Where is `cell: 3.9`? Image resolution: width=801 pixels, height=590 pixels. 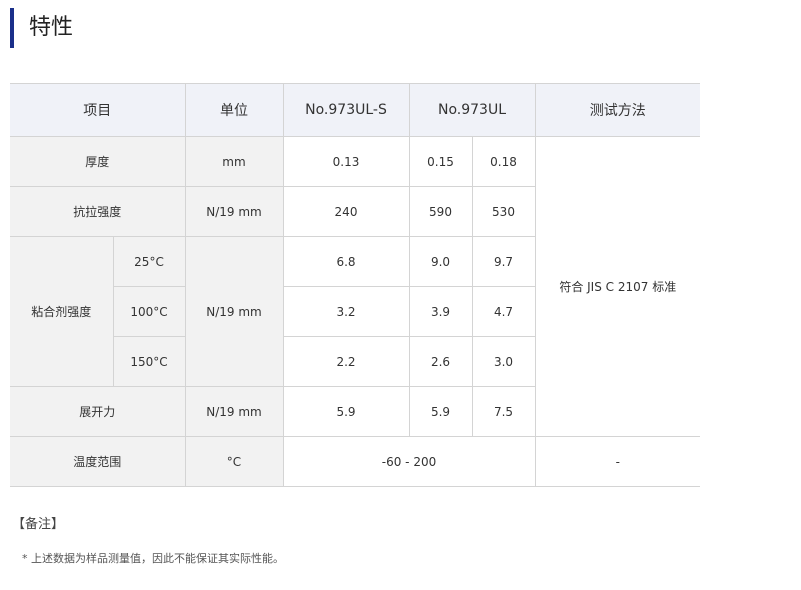
cell: 3.9 is located at coordinates (440, 311).